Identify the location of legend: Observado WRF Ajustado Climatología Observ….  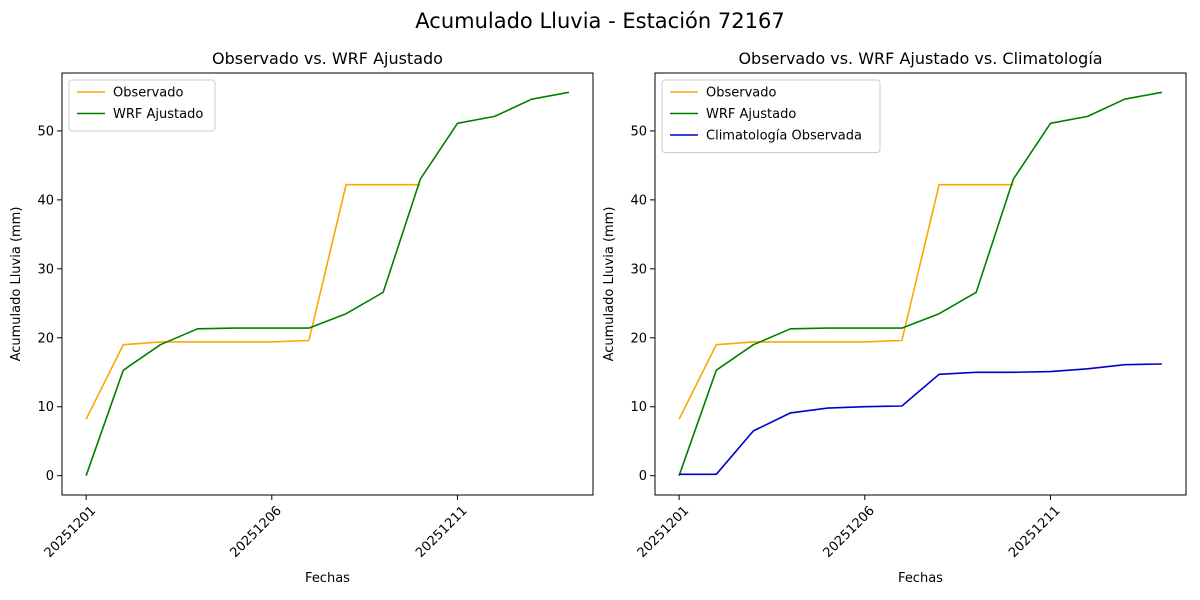
(771, 116).